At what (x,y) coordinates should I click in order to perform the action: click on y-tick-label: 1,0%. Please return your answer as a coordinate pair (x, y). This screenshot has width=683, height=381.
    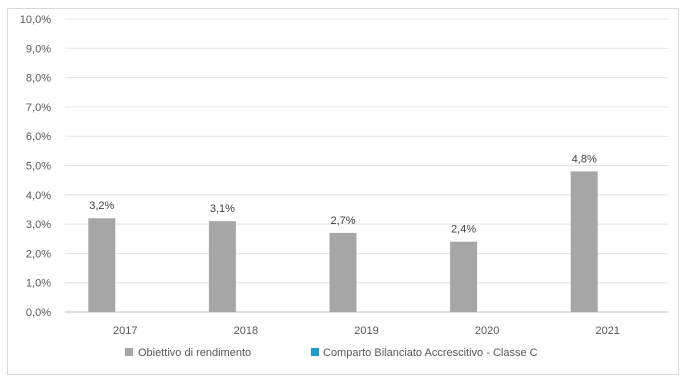
    Looking at the image, I should click on (38, 284).